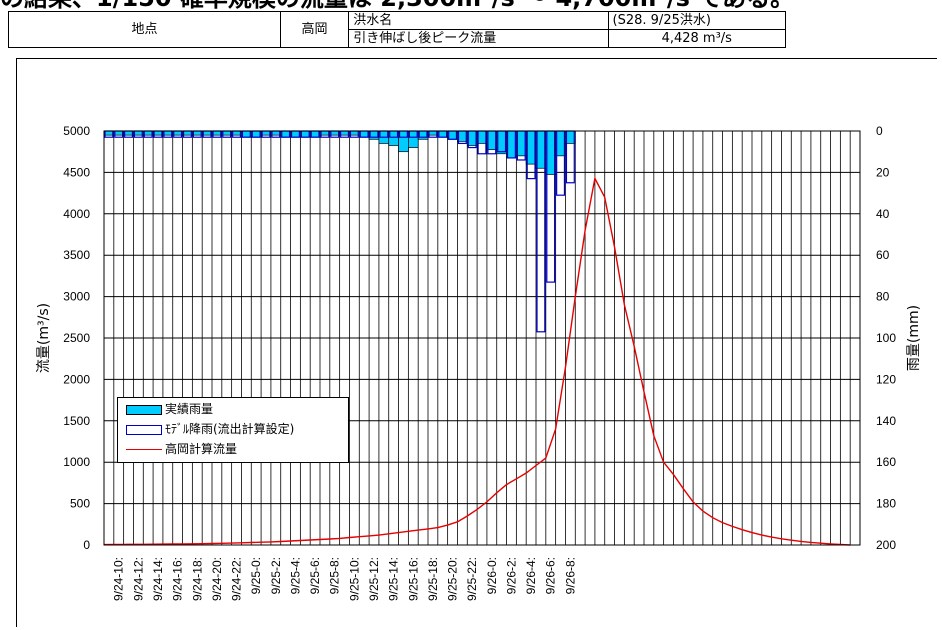 This screenshot has height=630, width=942. What do you see at coordinates (256, 575) in the screenshot?
I see `x-tick-label: 9/25-0:` at bounding box center [256, 575].